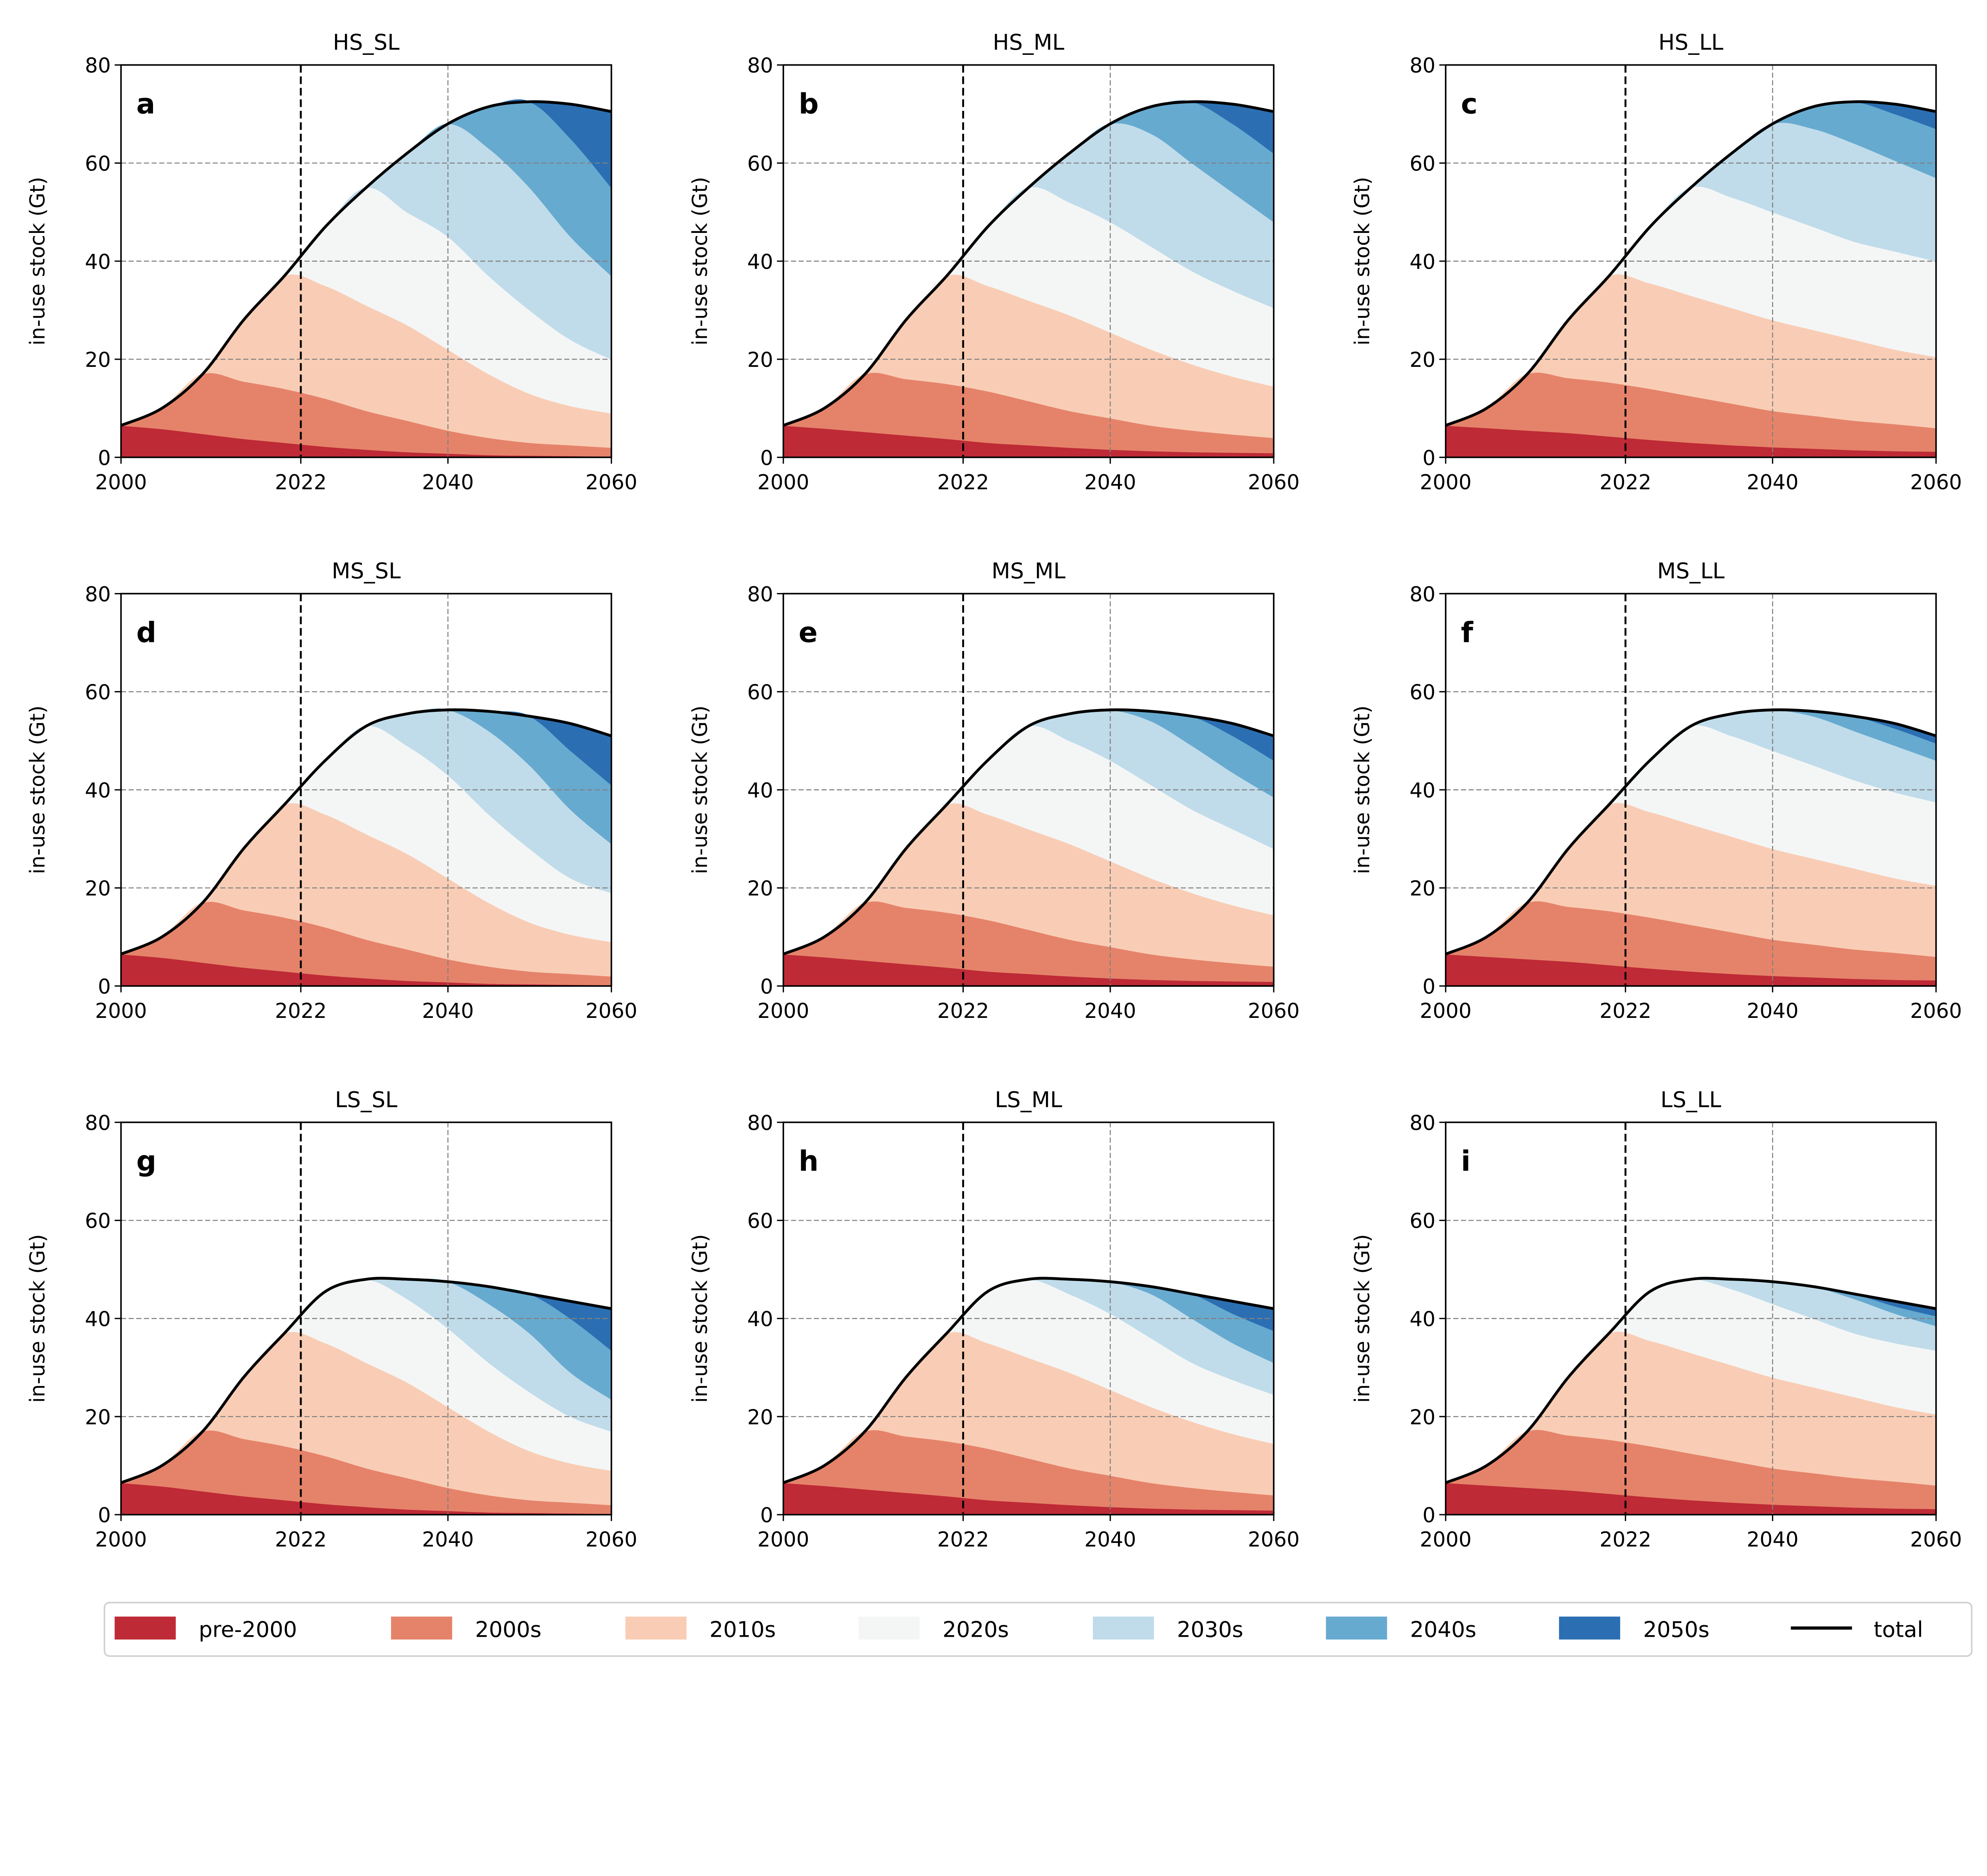 The image size is (1987, 1876). What do you see at coordinates (1691, 570) in the screenshot?
I see `panel-title: MS_LL` at bounding box center [1691, 570].